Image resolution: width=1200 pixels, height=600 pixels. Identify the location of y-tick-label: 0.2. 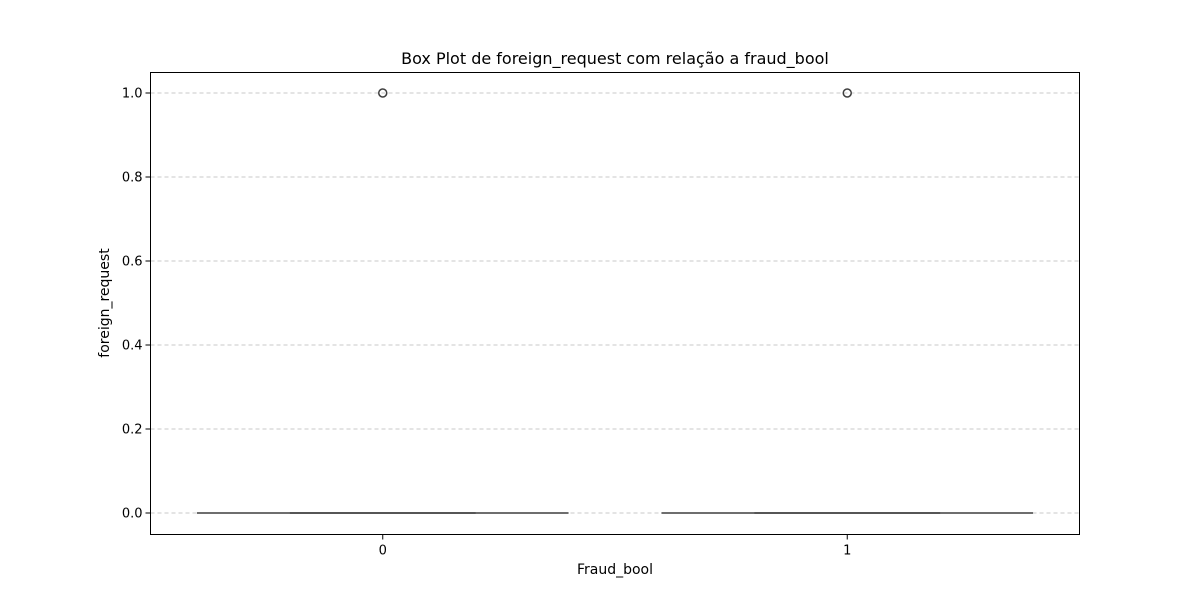
(132, 430).